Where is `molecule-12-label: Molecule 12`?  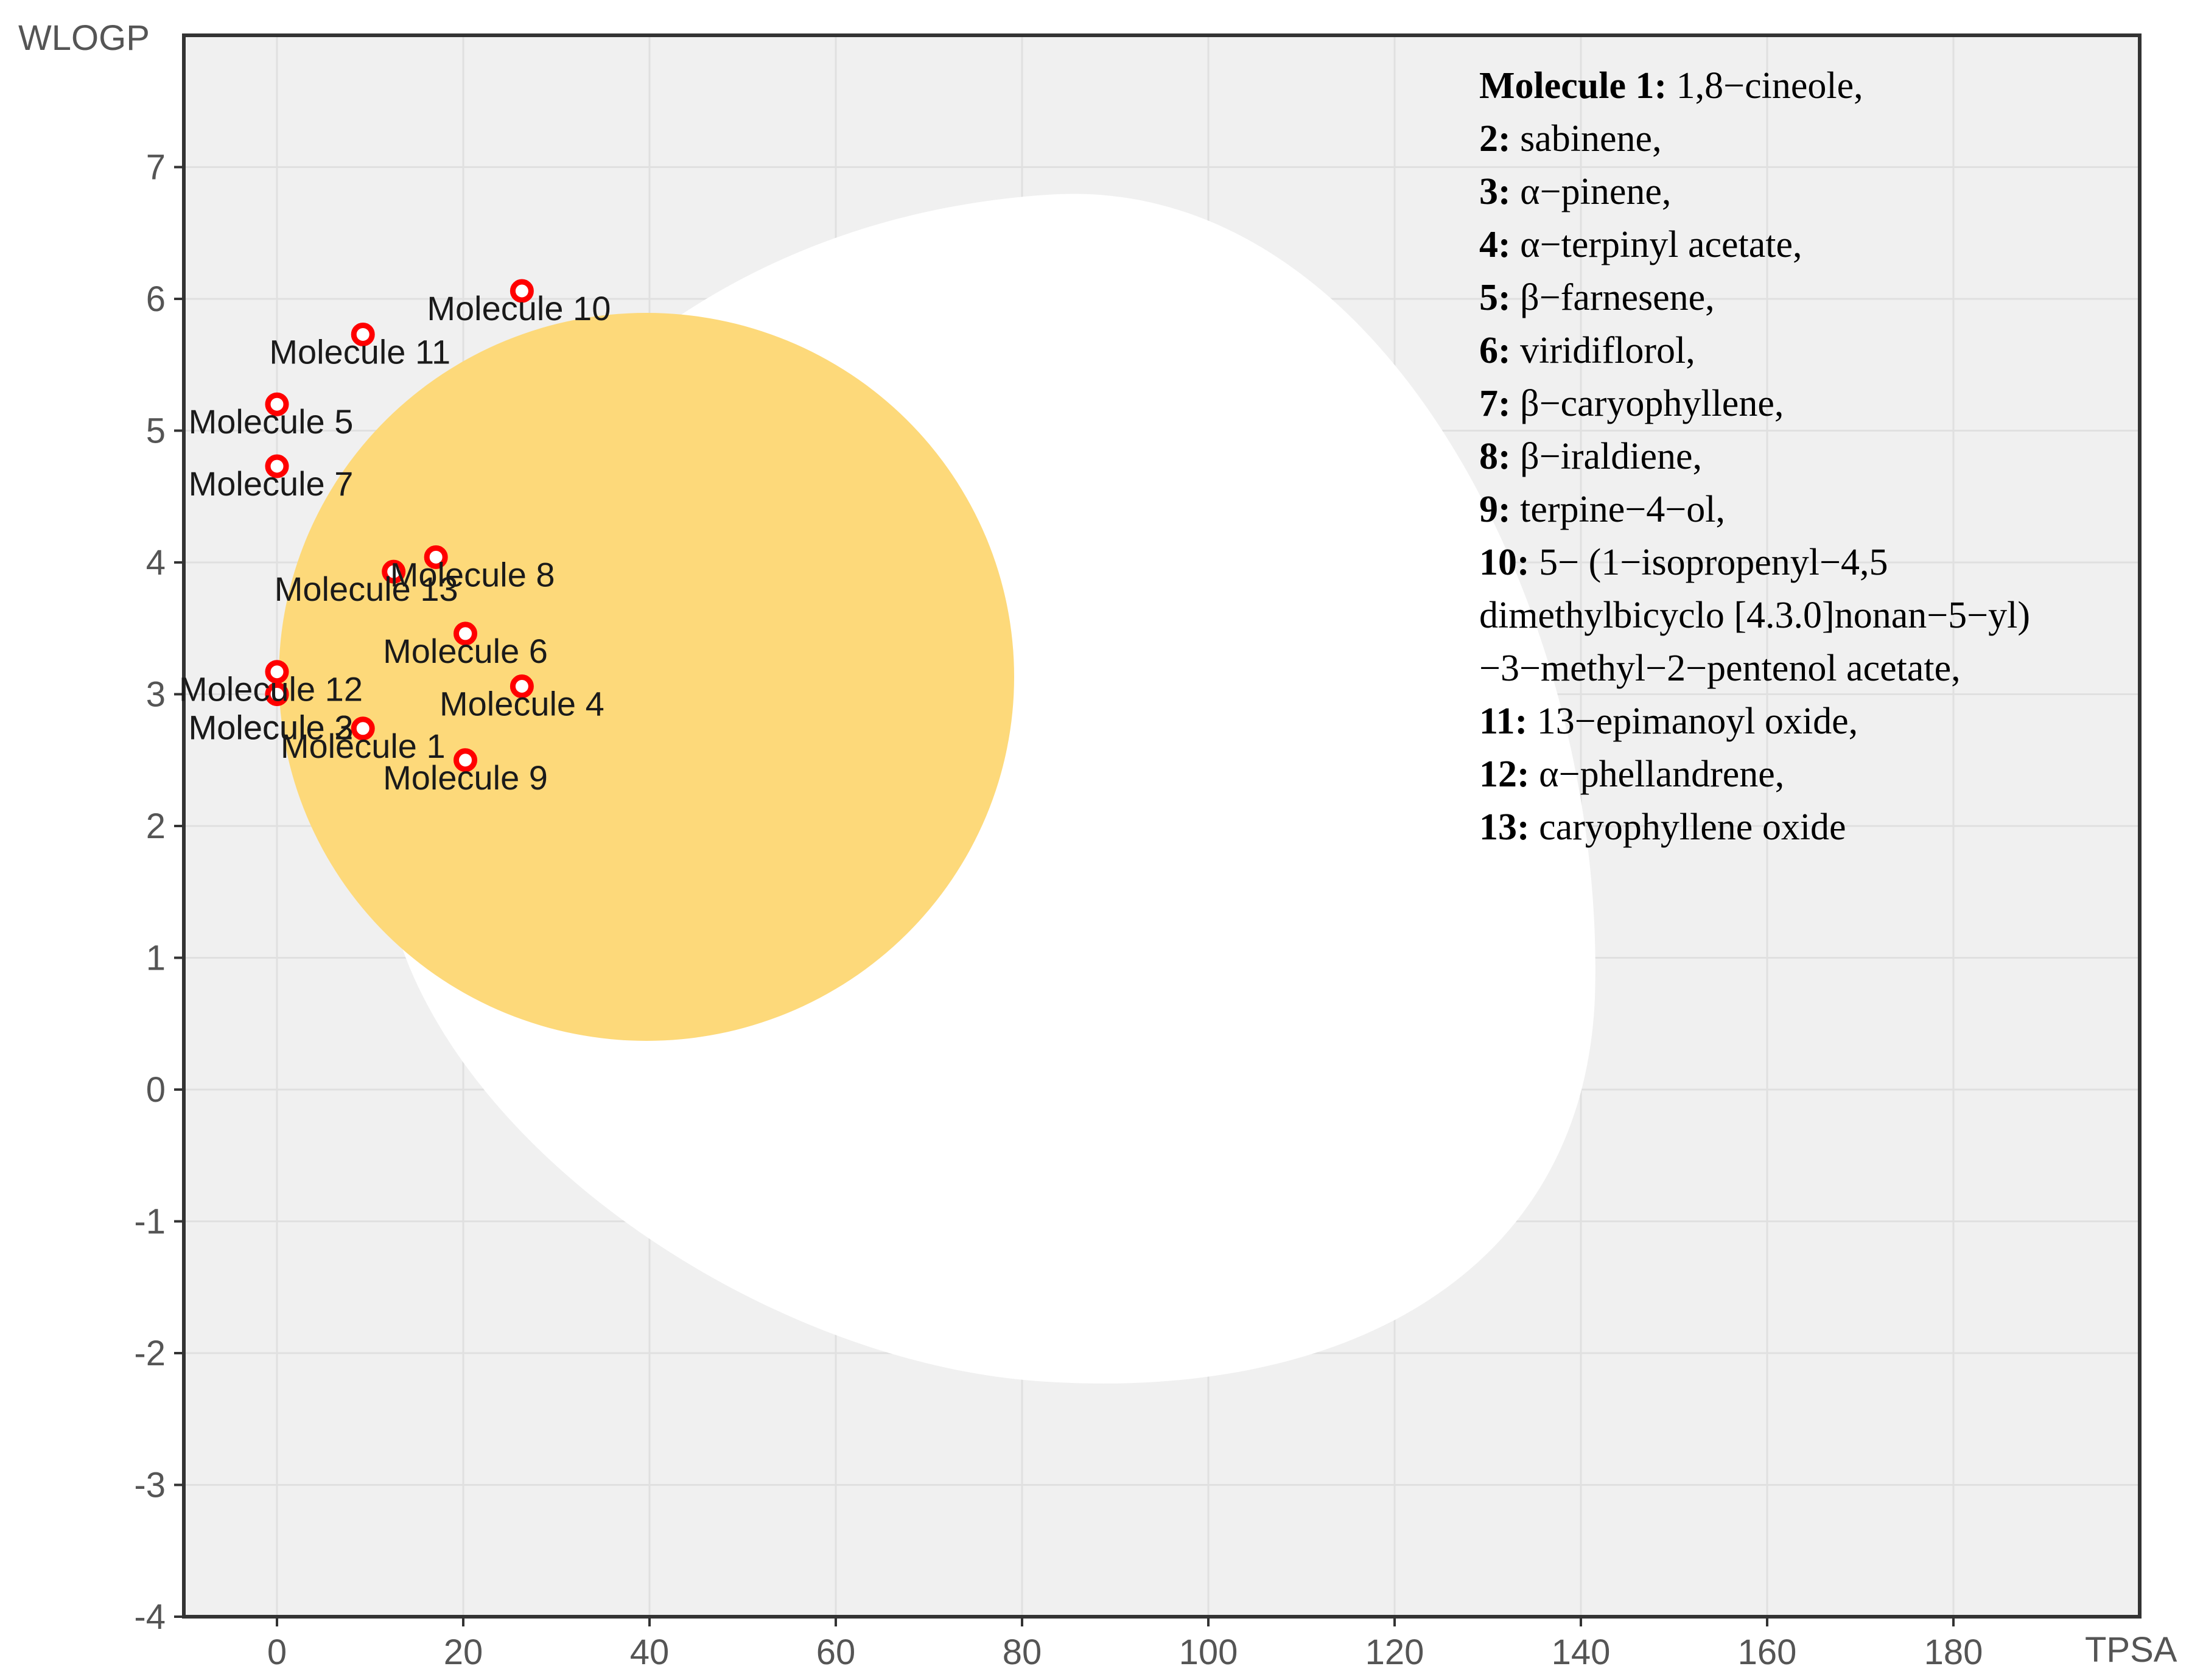 molecule-12-label: Molecule 12 is located at coordinates (271, 689).